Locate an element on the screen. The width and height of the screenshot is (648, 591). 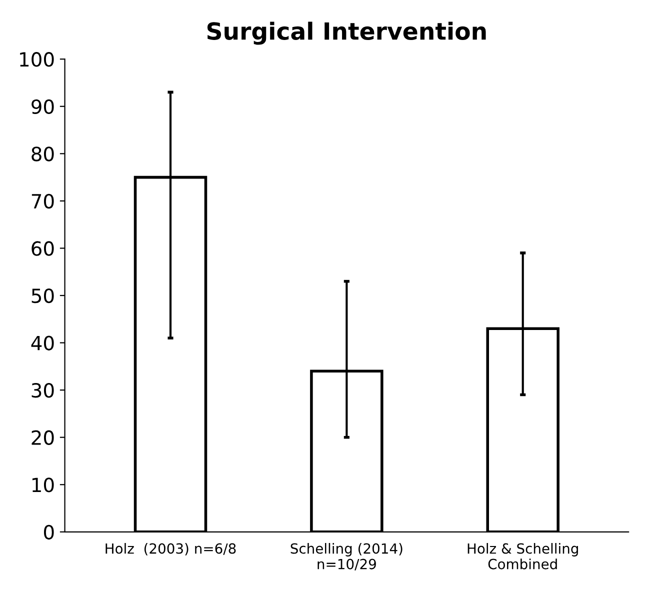
y-tick-label: 90 is located at coordinates (43, 106).